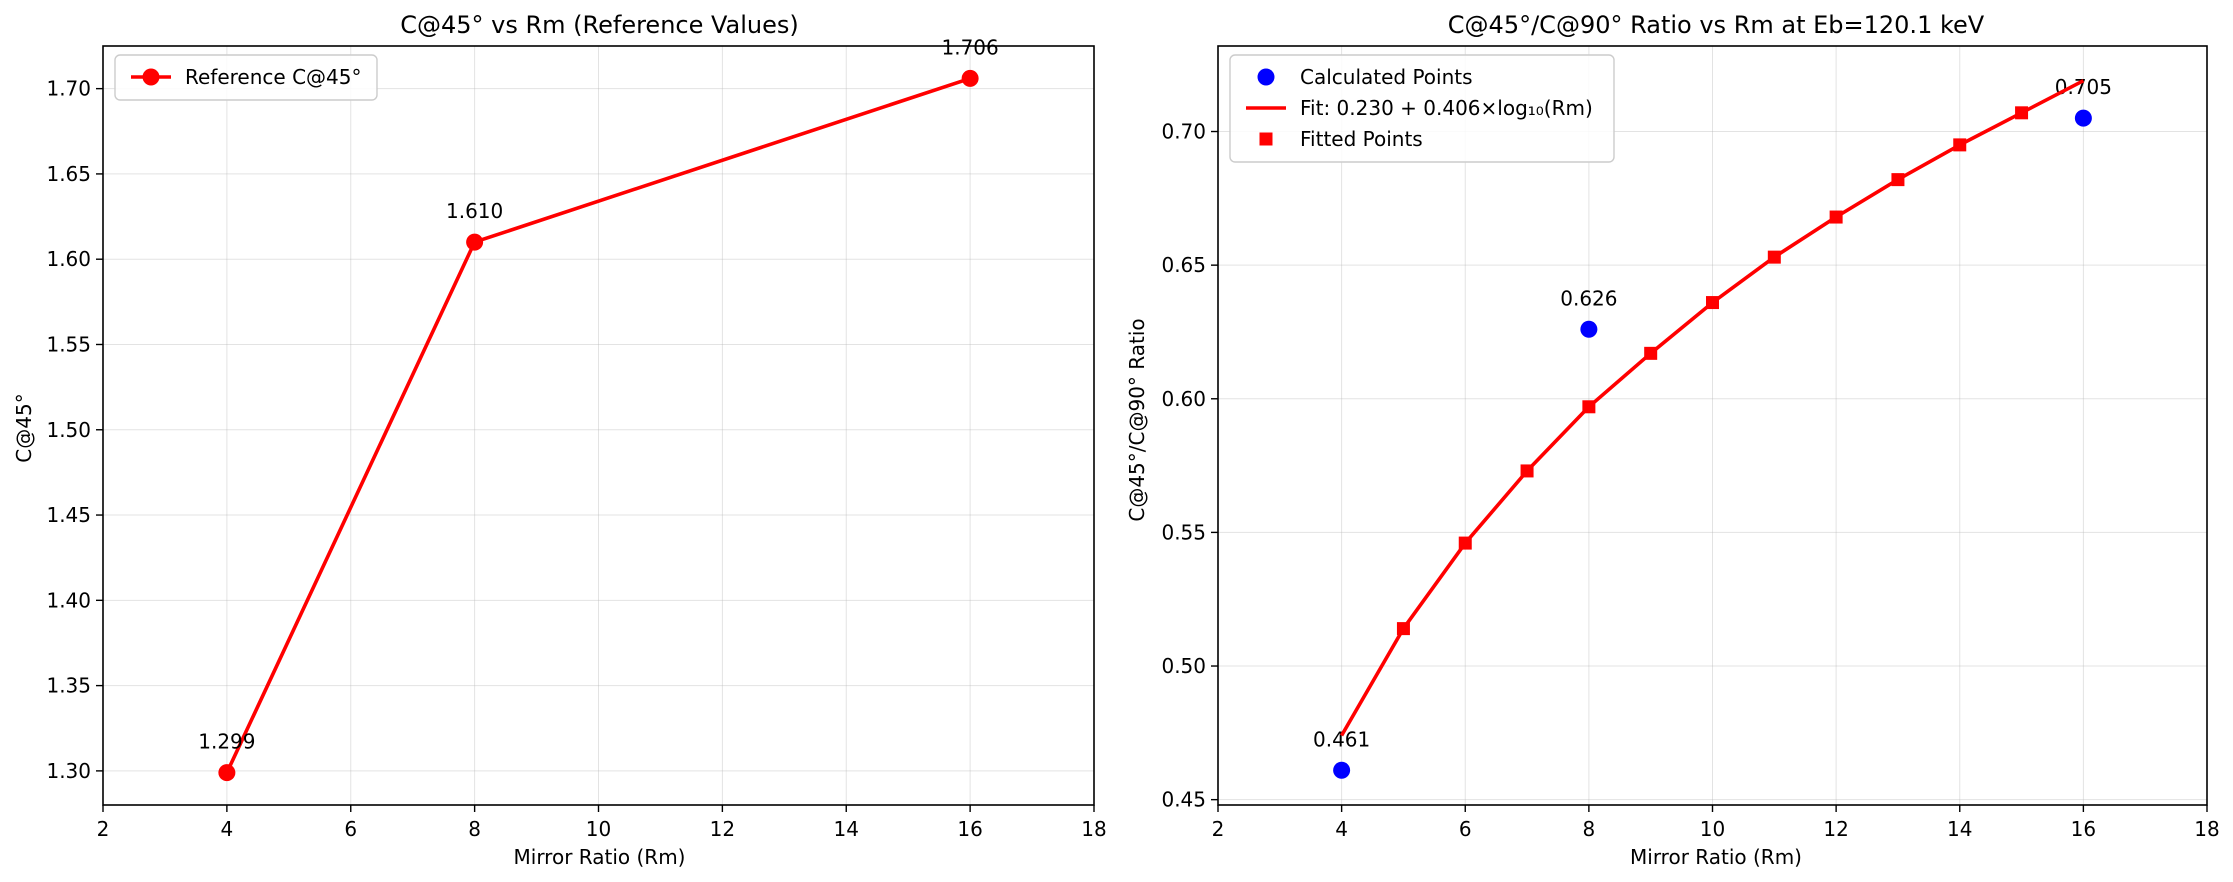  What do you see at coordinates (599, 25) in the screenshot?
I see `left-chart-title: C@45° vs Rm (Reference Values)` at bounding box center [599, 25].